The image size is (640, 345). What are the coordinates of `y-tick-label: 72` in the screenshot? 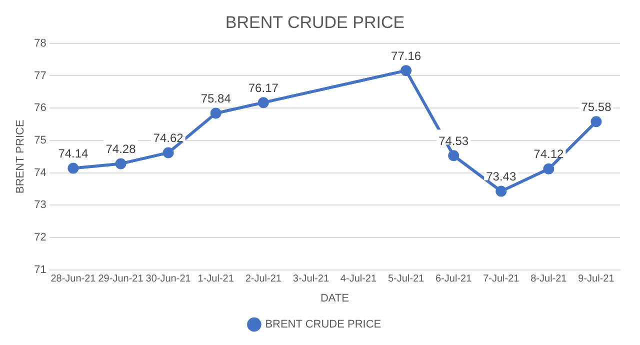 It's located at (40, 237).